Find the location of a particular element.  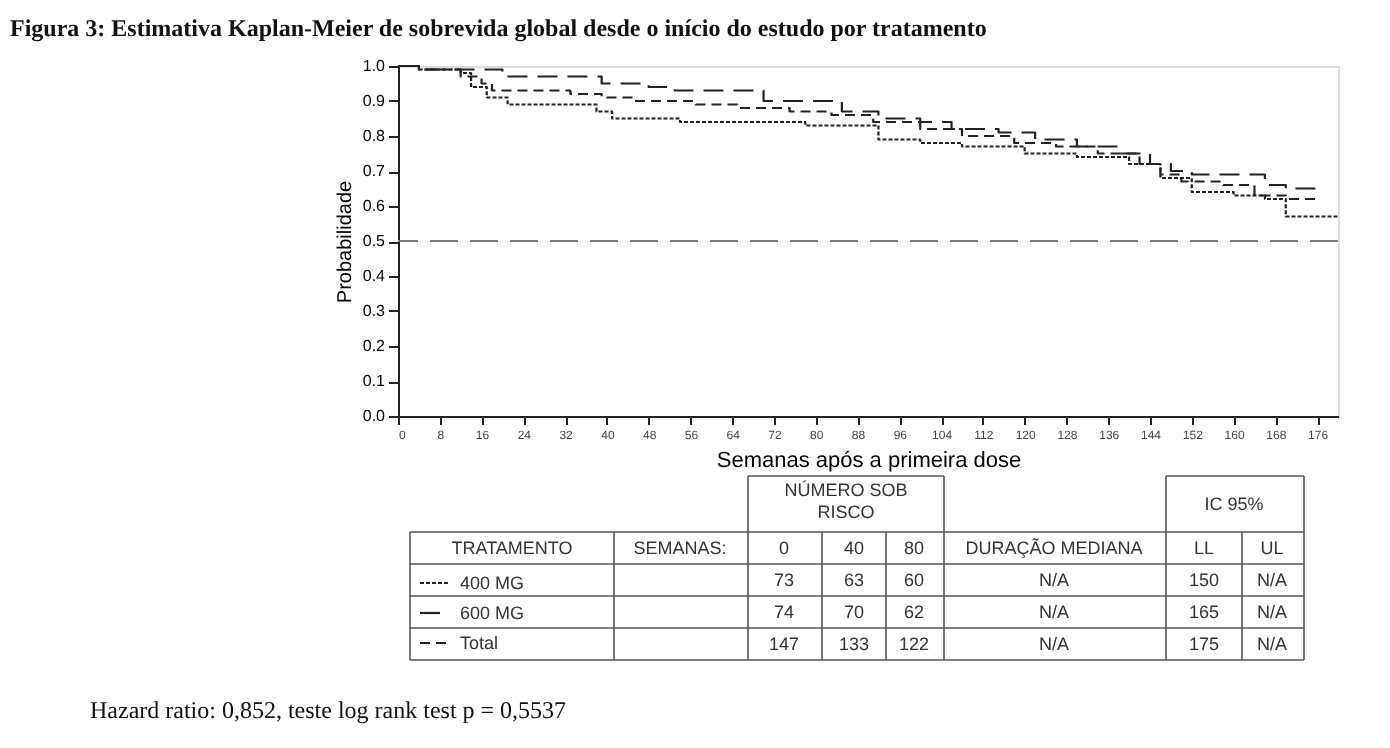

text: 133 is located at coordinates (854, 644).